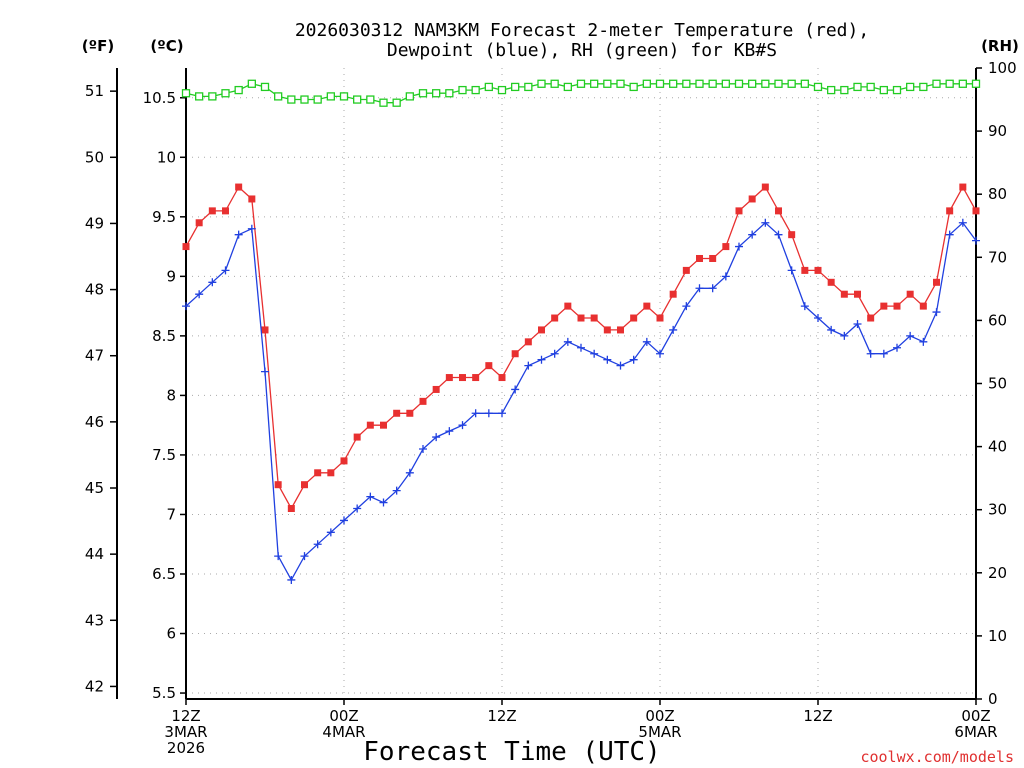 The width and height of the screenshot is (1024, 768). I want to click on x-tick-label: 3MAR, so click(185, 732).